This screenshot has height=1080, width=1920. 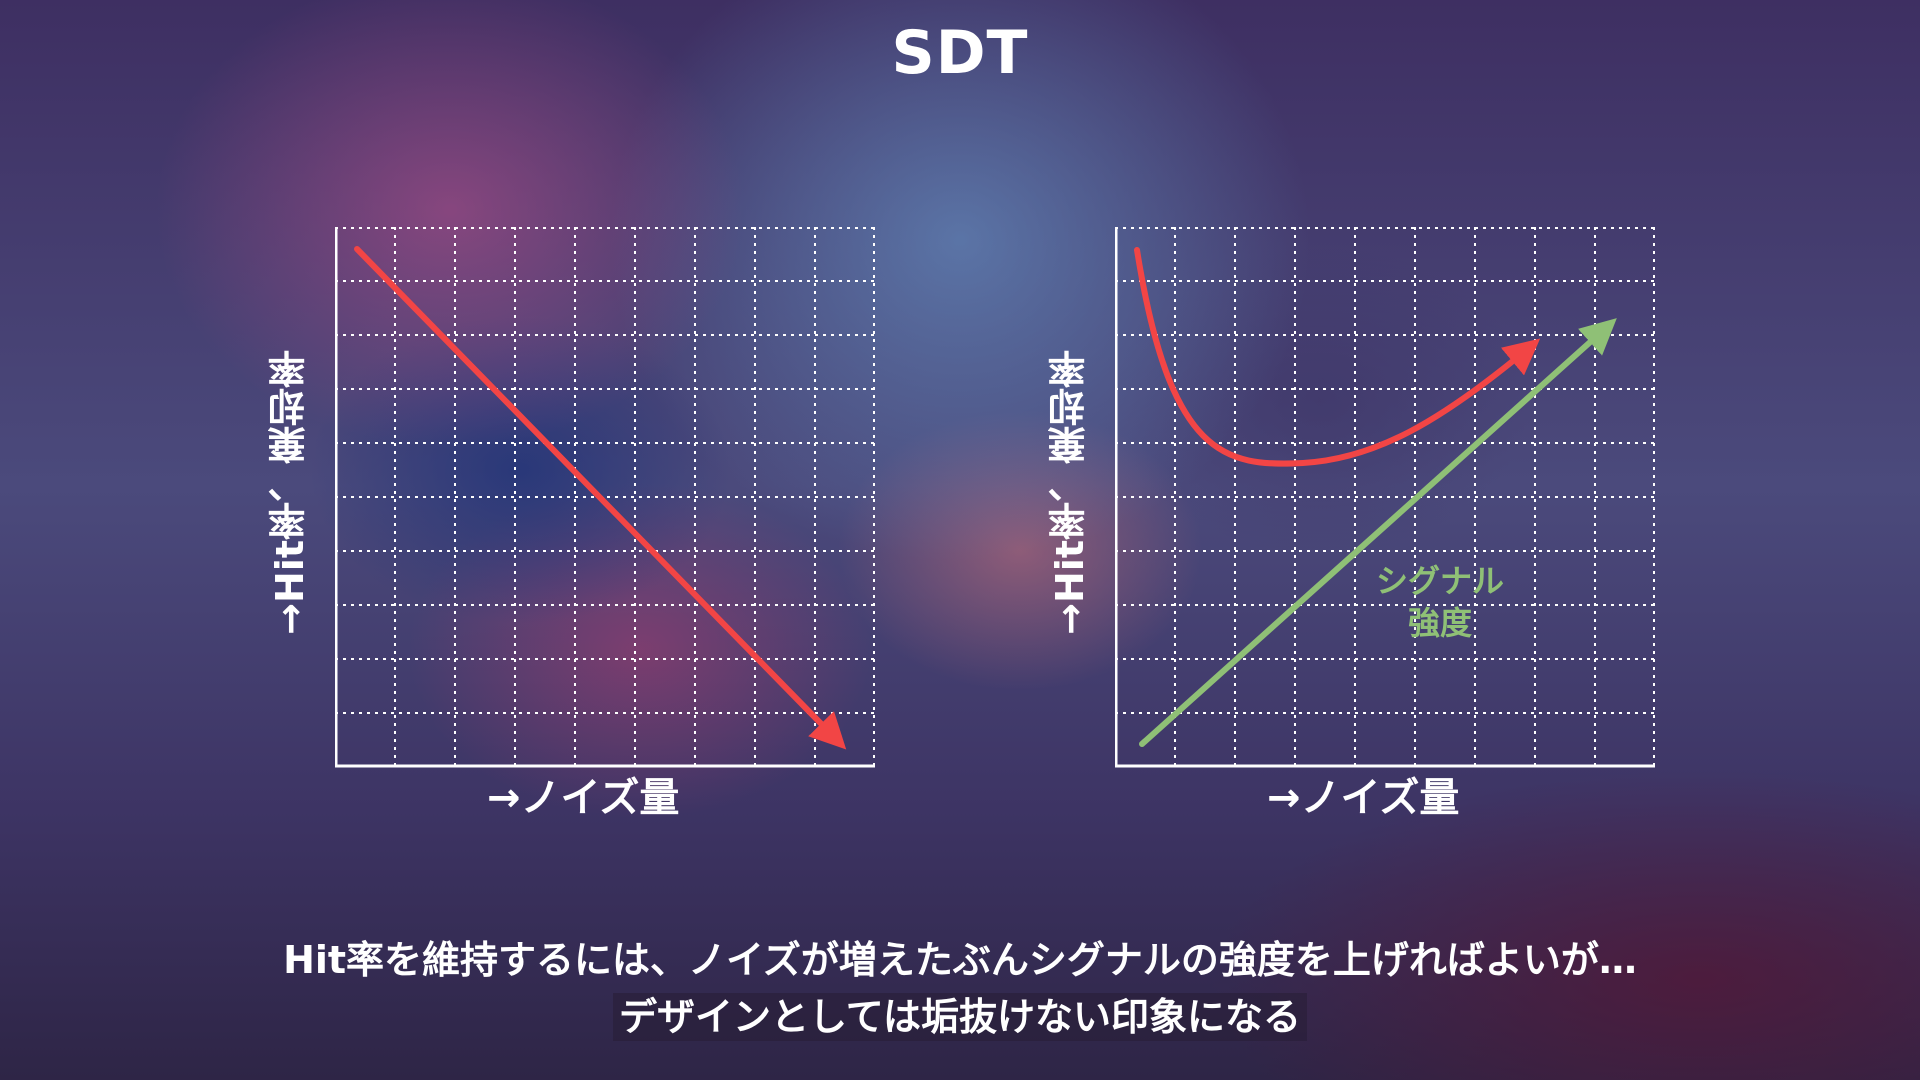 What do you see at coordinates (600, 498) in the screenshot?
I see `left-red-arrow` at bounding box center [600, 498].